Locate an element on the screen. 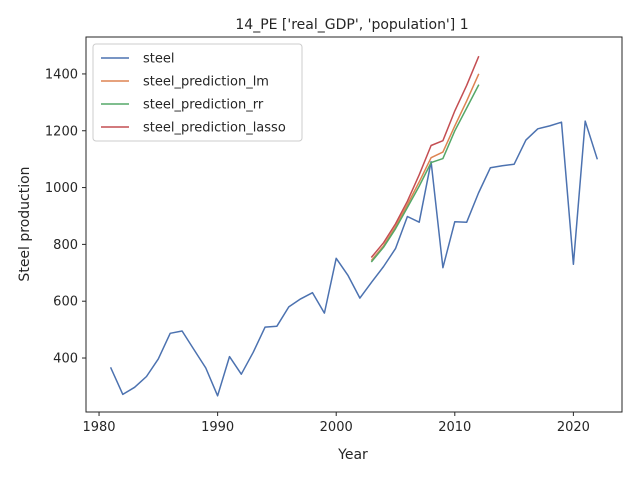  y-tick-label-1: 600 is located at coordinates (65, 302).